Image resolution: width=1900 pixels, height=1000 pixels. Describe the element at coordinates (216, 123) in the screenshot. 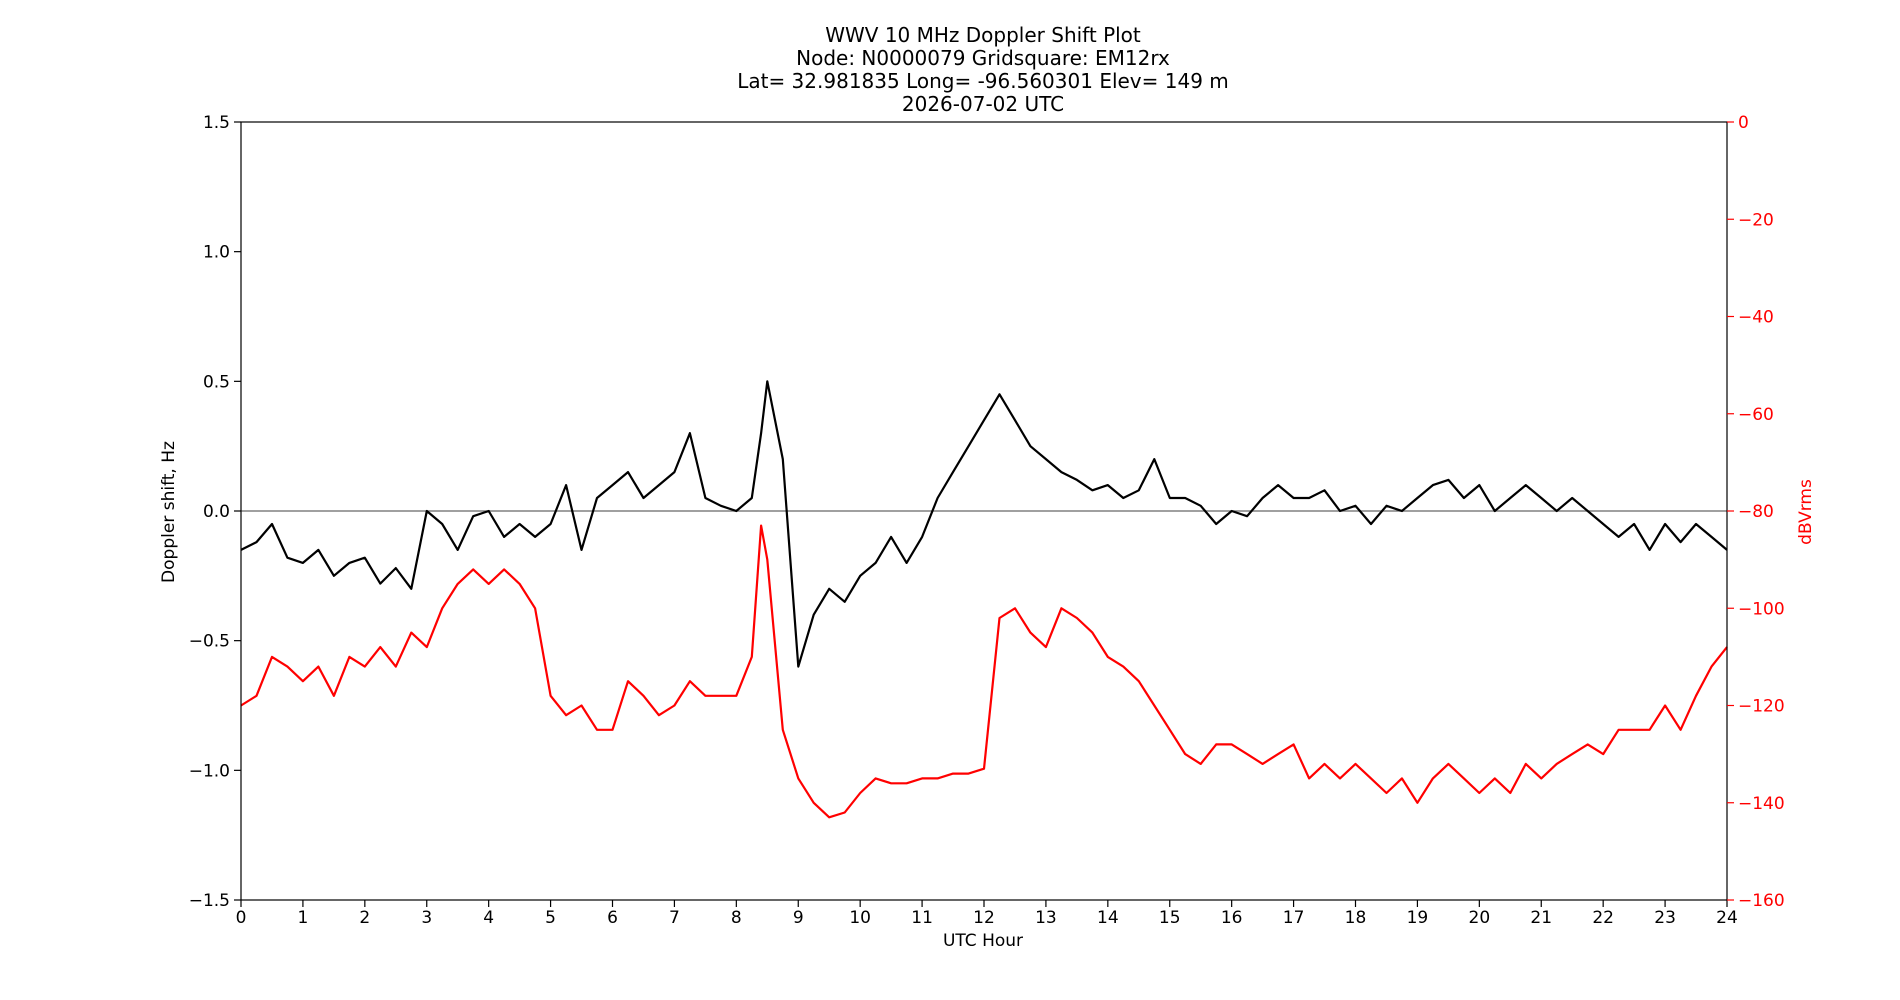

I see `y-left-tick-label: 1.5` at that location.